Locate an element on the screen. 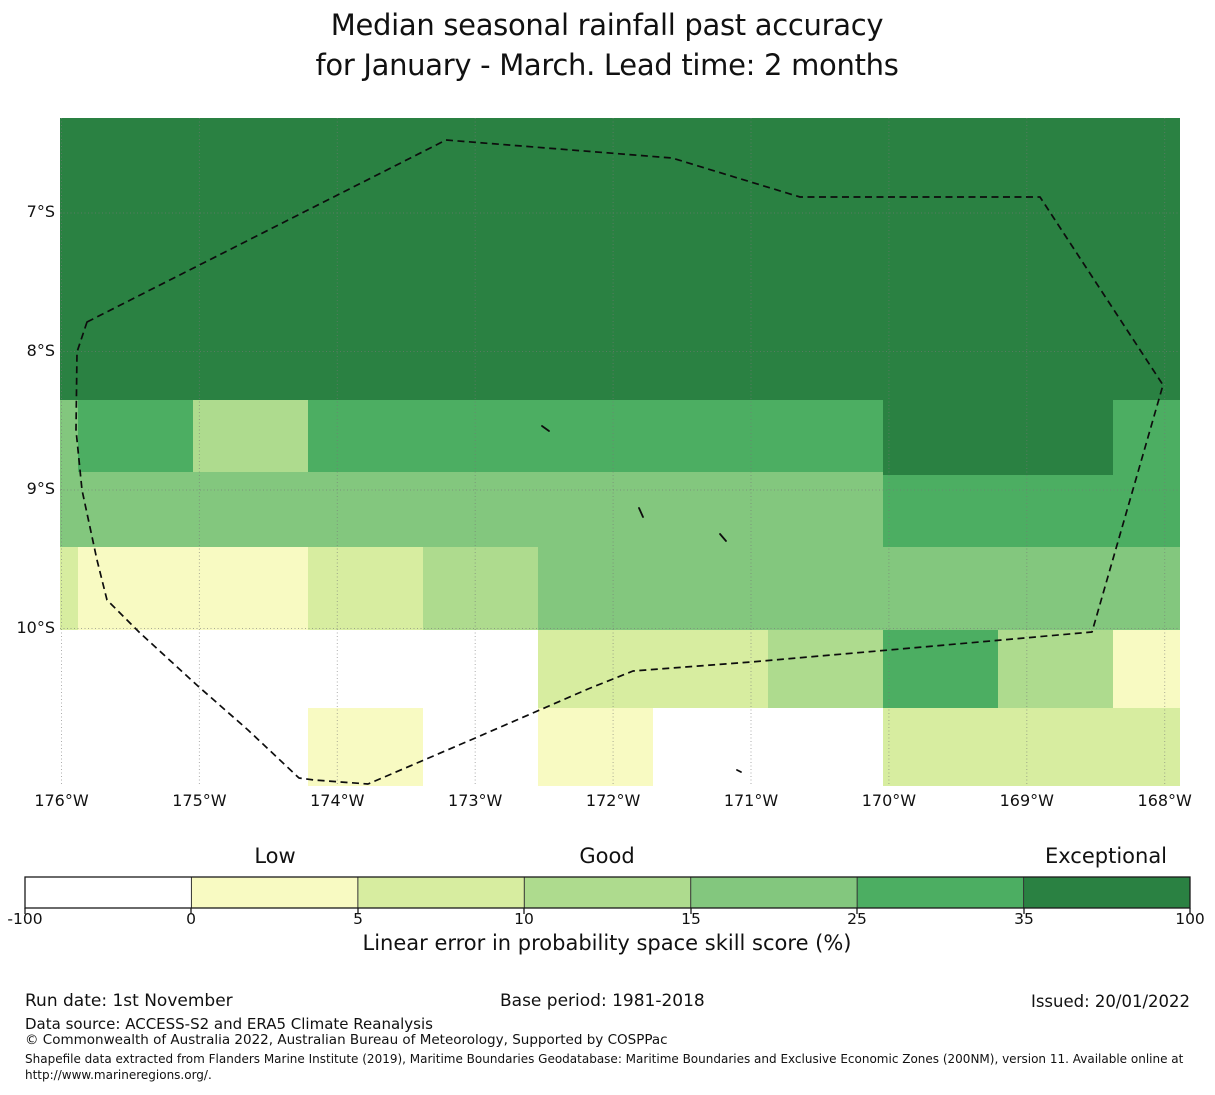 The width and height of the screenshot is (1215, 1095). colorbar-tick-label: 100 is located at coordinates (1190, 919).